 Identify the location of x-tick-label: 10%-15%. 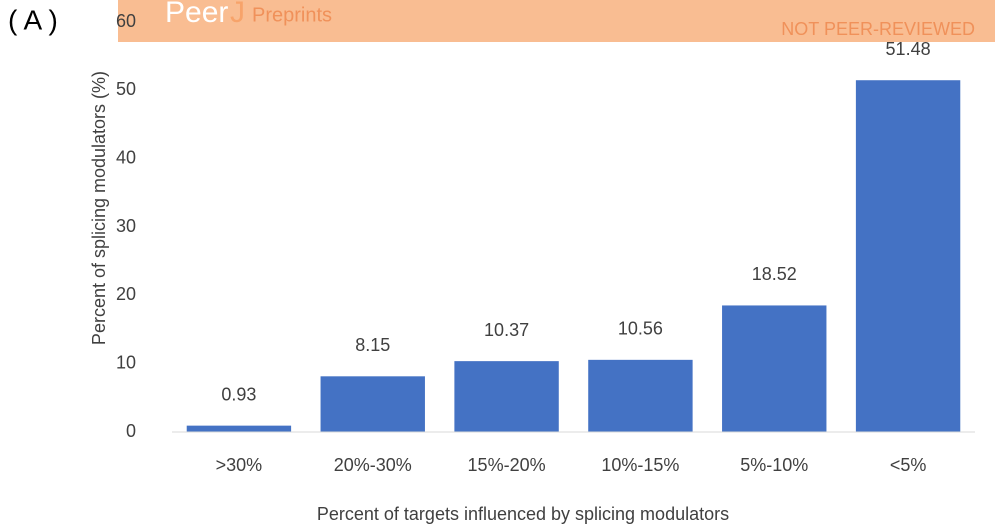
(640, 465).